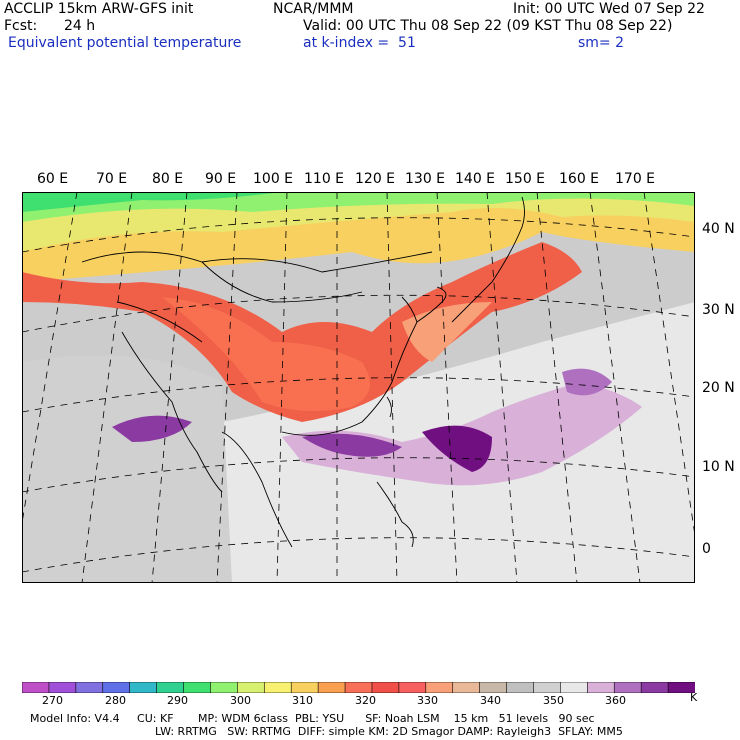 The image size is (740, 740). What do you see at coordinates (718, 467) in the screenshot?
I see `lat-label: 10 N` at bounding box center [718, 467].